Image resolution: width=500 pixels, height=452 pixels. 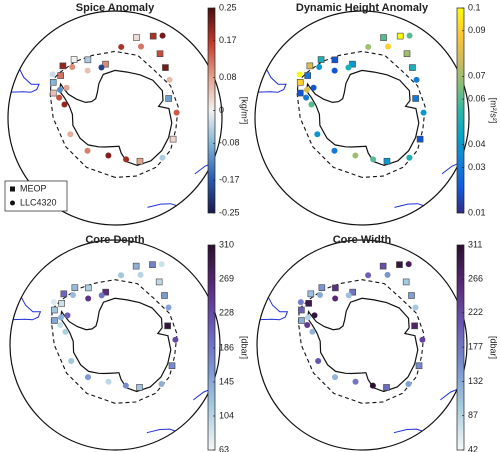 I want to click on colorbar-tick-label: -0.25, so click(x=229, y=212).